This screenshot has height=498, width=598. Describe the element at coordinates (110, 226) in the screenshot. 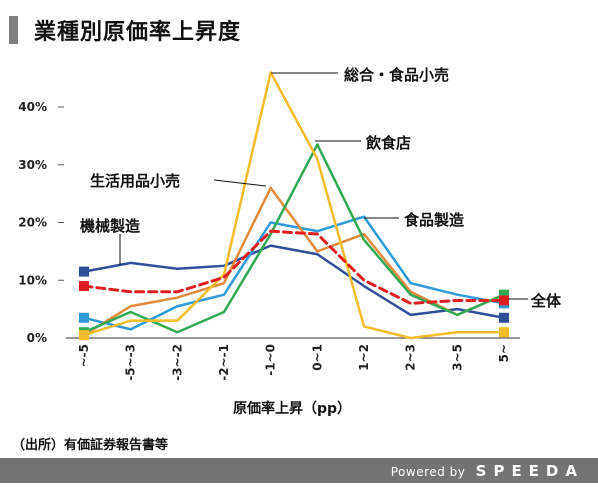

I see `label-machinery: 機械製造` at that location.